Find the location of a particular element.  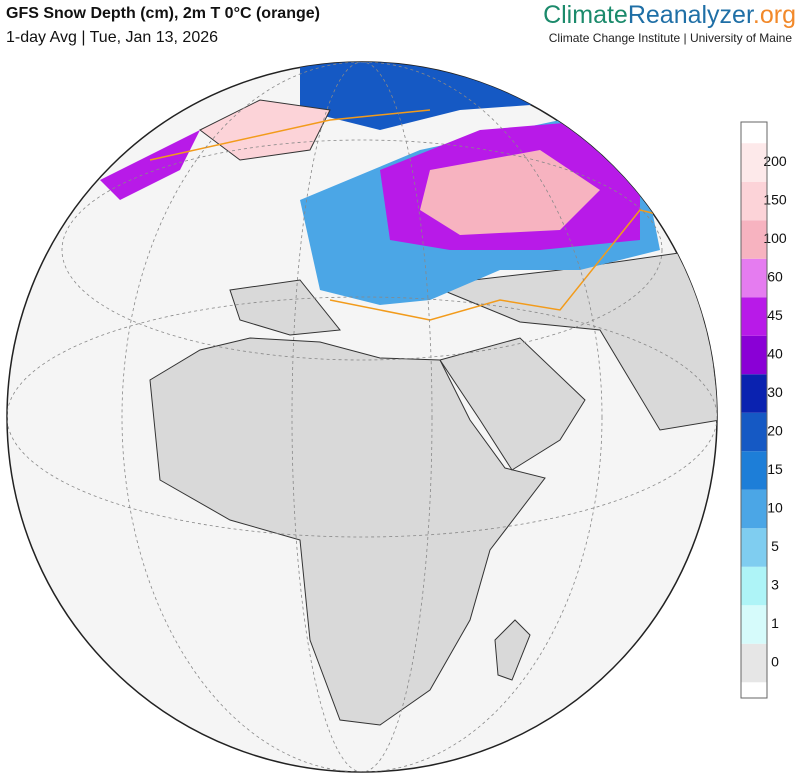

colorbar-label: 15 is located at coordinates (775, 469).